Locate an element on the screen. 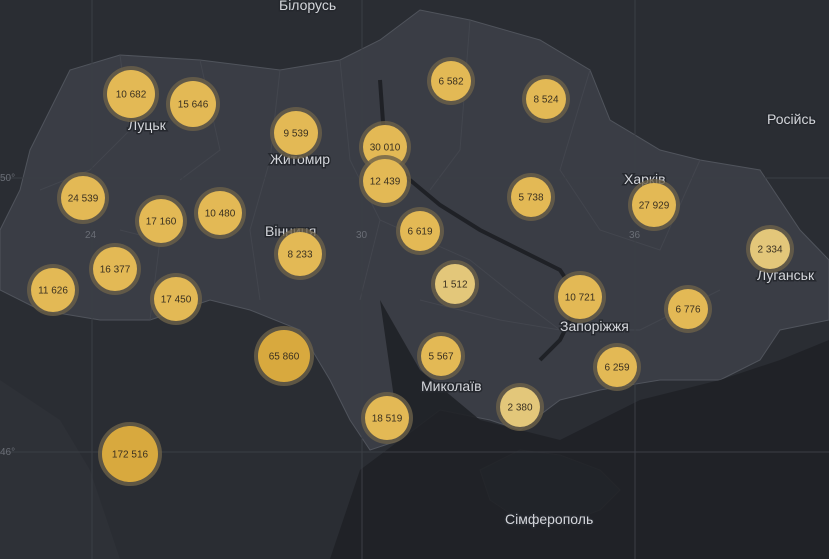  cluster-marker: 10 682 is located at coordinates (131, 94).